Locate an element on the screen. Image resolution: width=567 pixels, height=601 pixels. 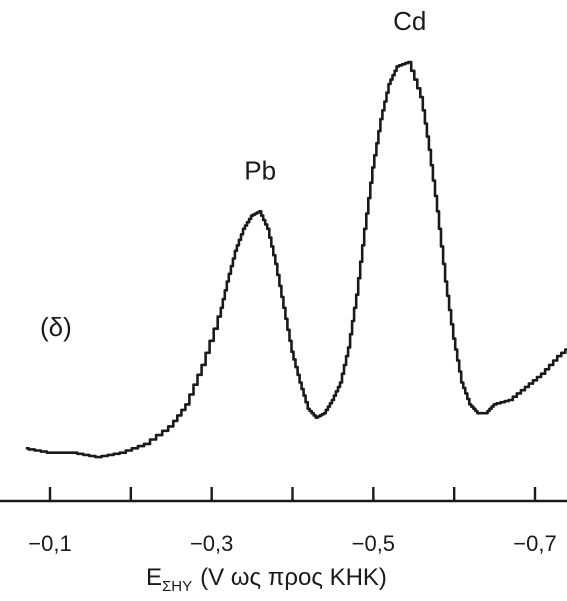
x-axis-tick-labels: −0,1 −0,3 −0,5 −0,7 is located at coordinates (292, 543).